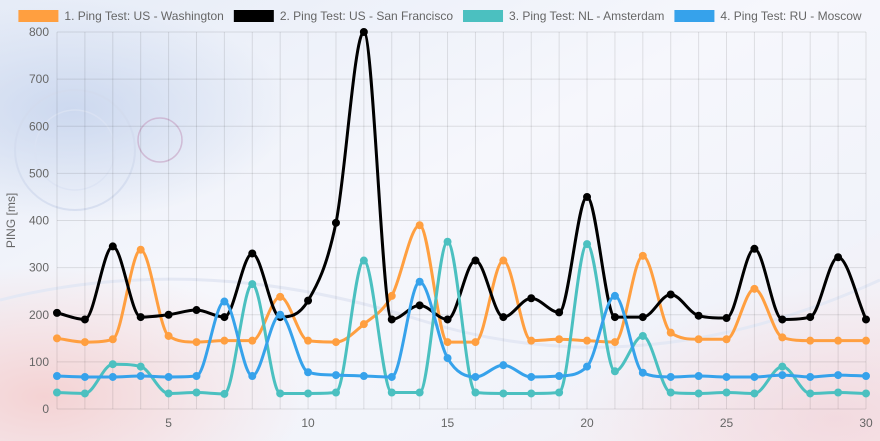 The image size is (880, 441). Describe the element at coordinates (768, 16) in the screenshot. I see `legend-item: 4. Ping Test: RU - Moscow` at that location.